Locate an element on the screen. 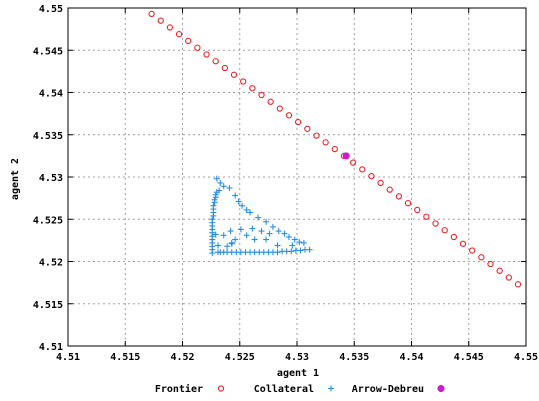 This screenshot has height=401, width=539. legend-item: Collateral is located at coordinates (294, 389).